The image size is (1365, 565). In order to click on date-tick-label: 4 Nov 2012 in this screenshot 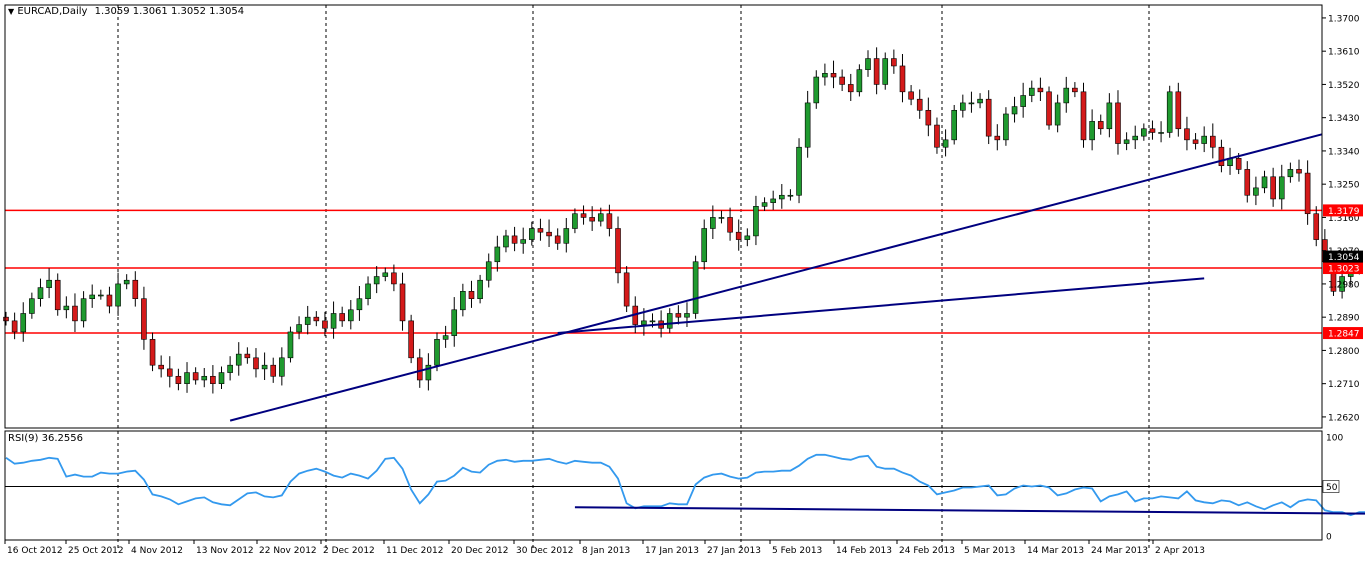, I will do `click(157, 551)`.